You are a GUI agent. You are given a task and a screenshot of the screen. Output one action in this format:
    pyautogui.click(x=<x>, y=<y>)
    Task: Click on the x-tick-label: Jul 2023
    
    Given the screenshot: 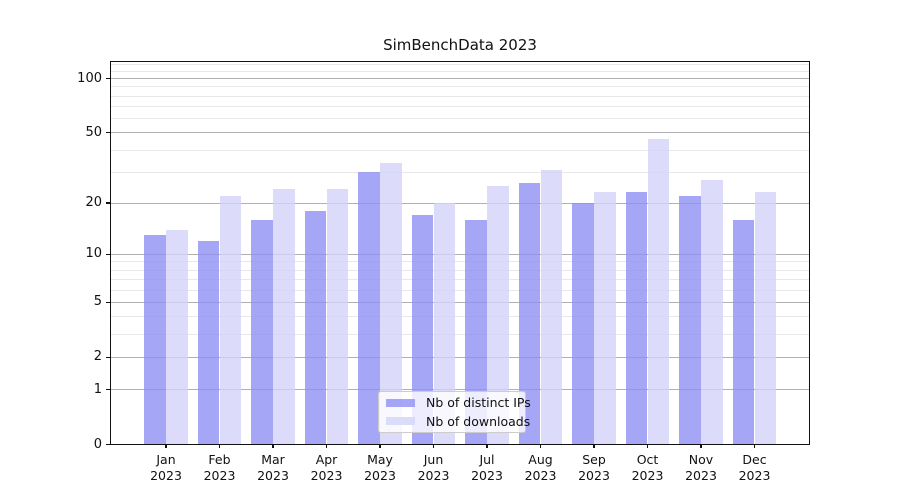 What is the action you would take?
    pyautogui.click(x=487, y=468)
    